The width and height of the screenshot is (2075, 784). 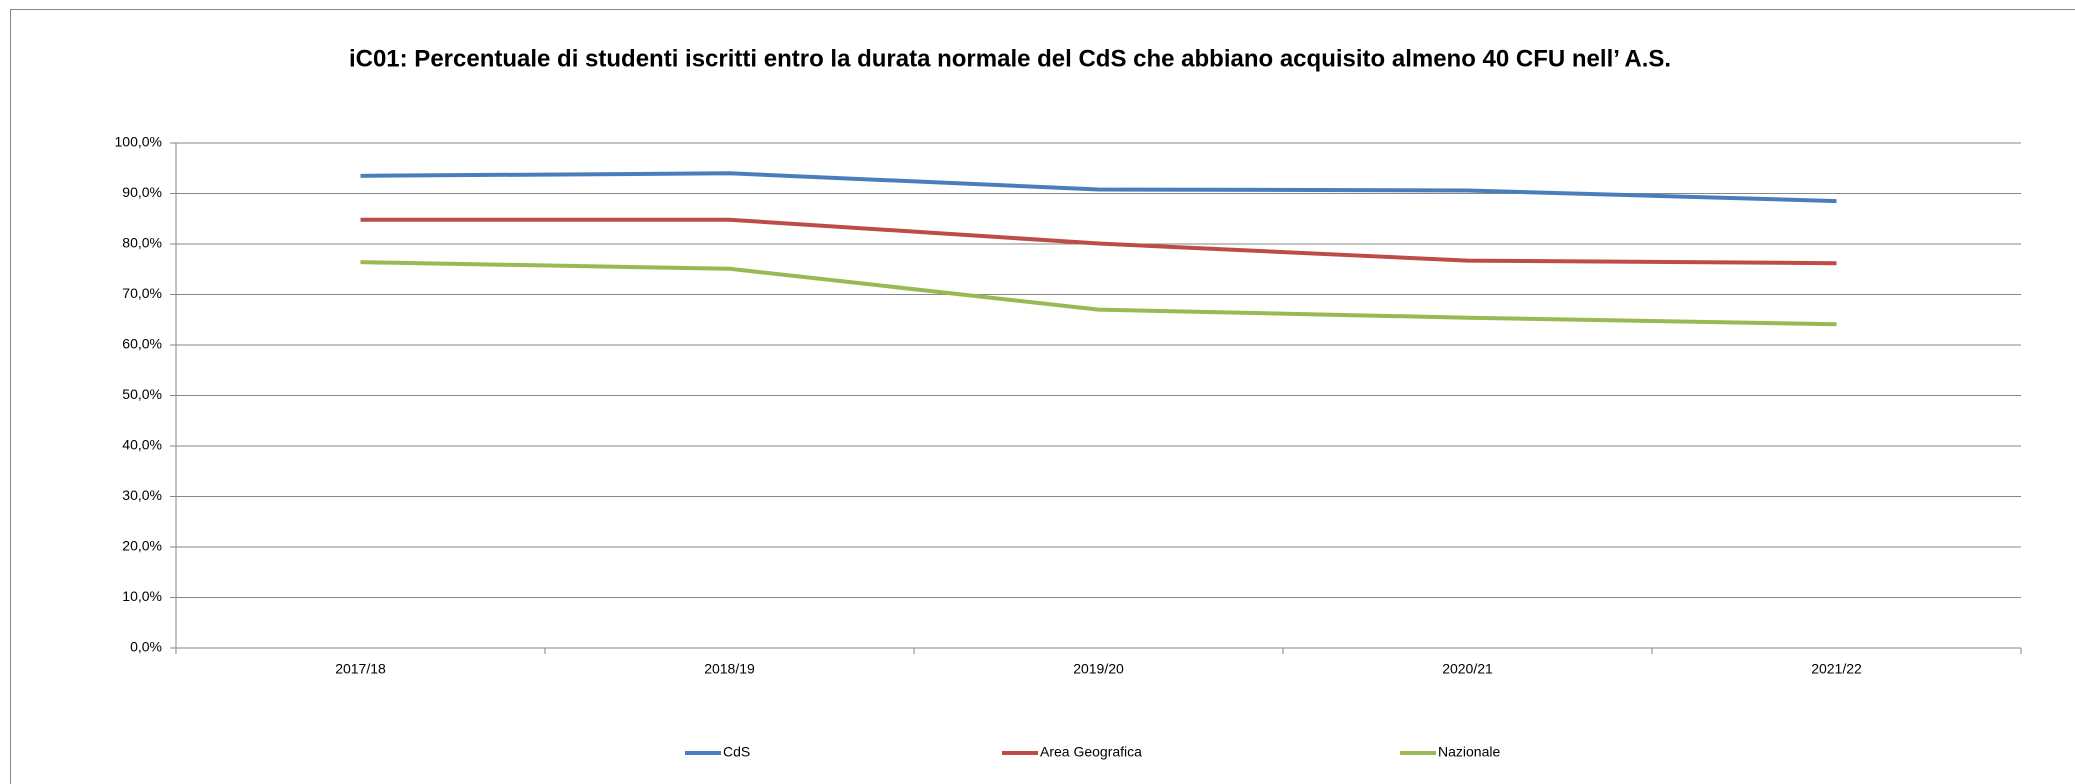 What do you see at coordinates (142, 344) in the screenshot?
I see `y-tick-label: 60,0%` at bounding box center [142, 344].